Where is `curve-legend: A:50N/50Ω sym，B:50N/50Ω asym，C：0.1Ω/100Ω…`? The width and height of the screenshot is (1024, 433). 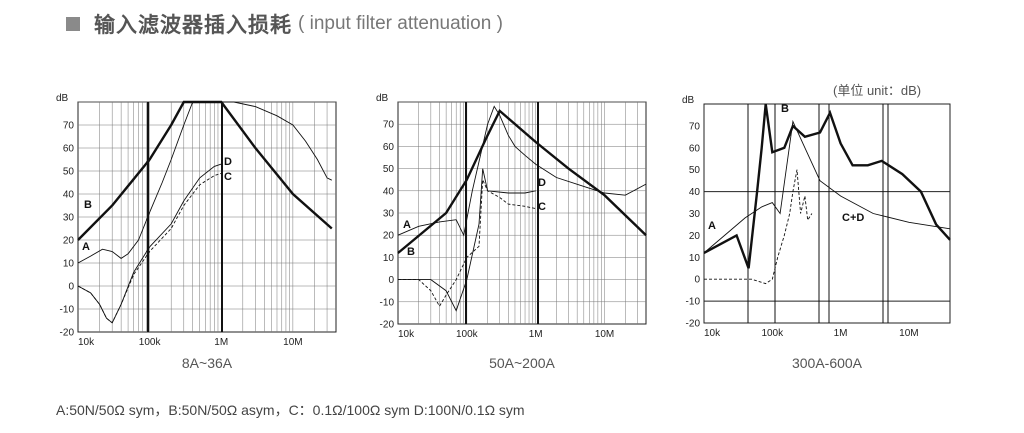 curve-legend: A:50N/50Ω sym，B:50N/50Ω asym，C：0.1Ω/100Ω… is located at coordinates (290, 410).